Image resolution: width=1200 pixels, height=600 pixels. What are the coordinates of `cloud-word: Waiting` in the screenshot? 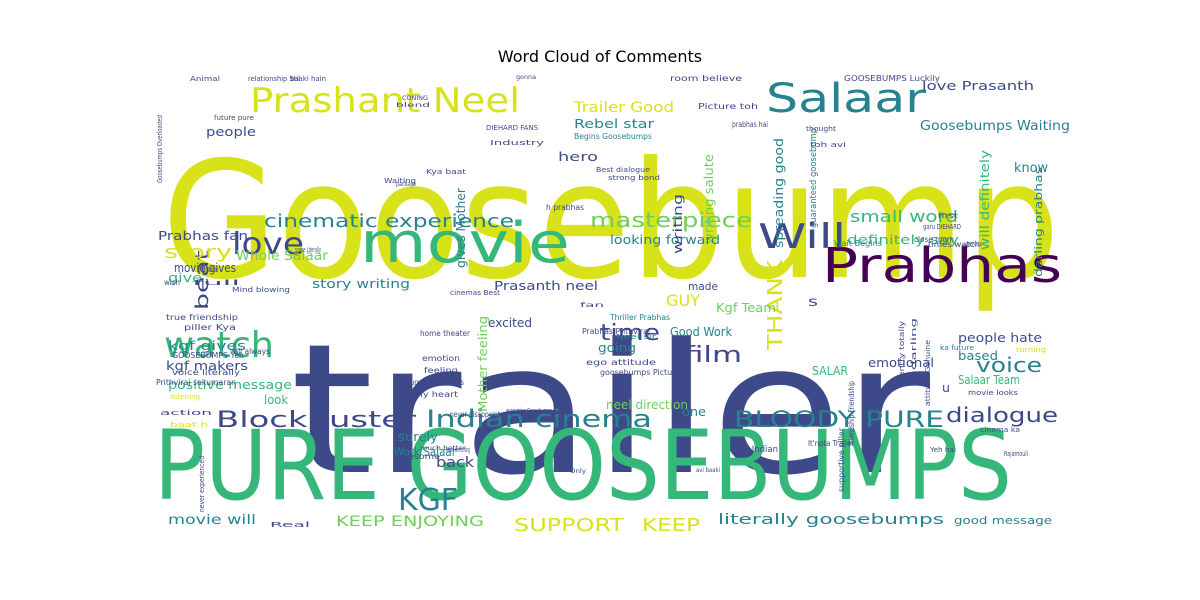 It's located at (400, 181).